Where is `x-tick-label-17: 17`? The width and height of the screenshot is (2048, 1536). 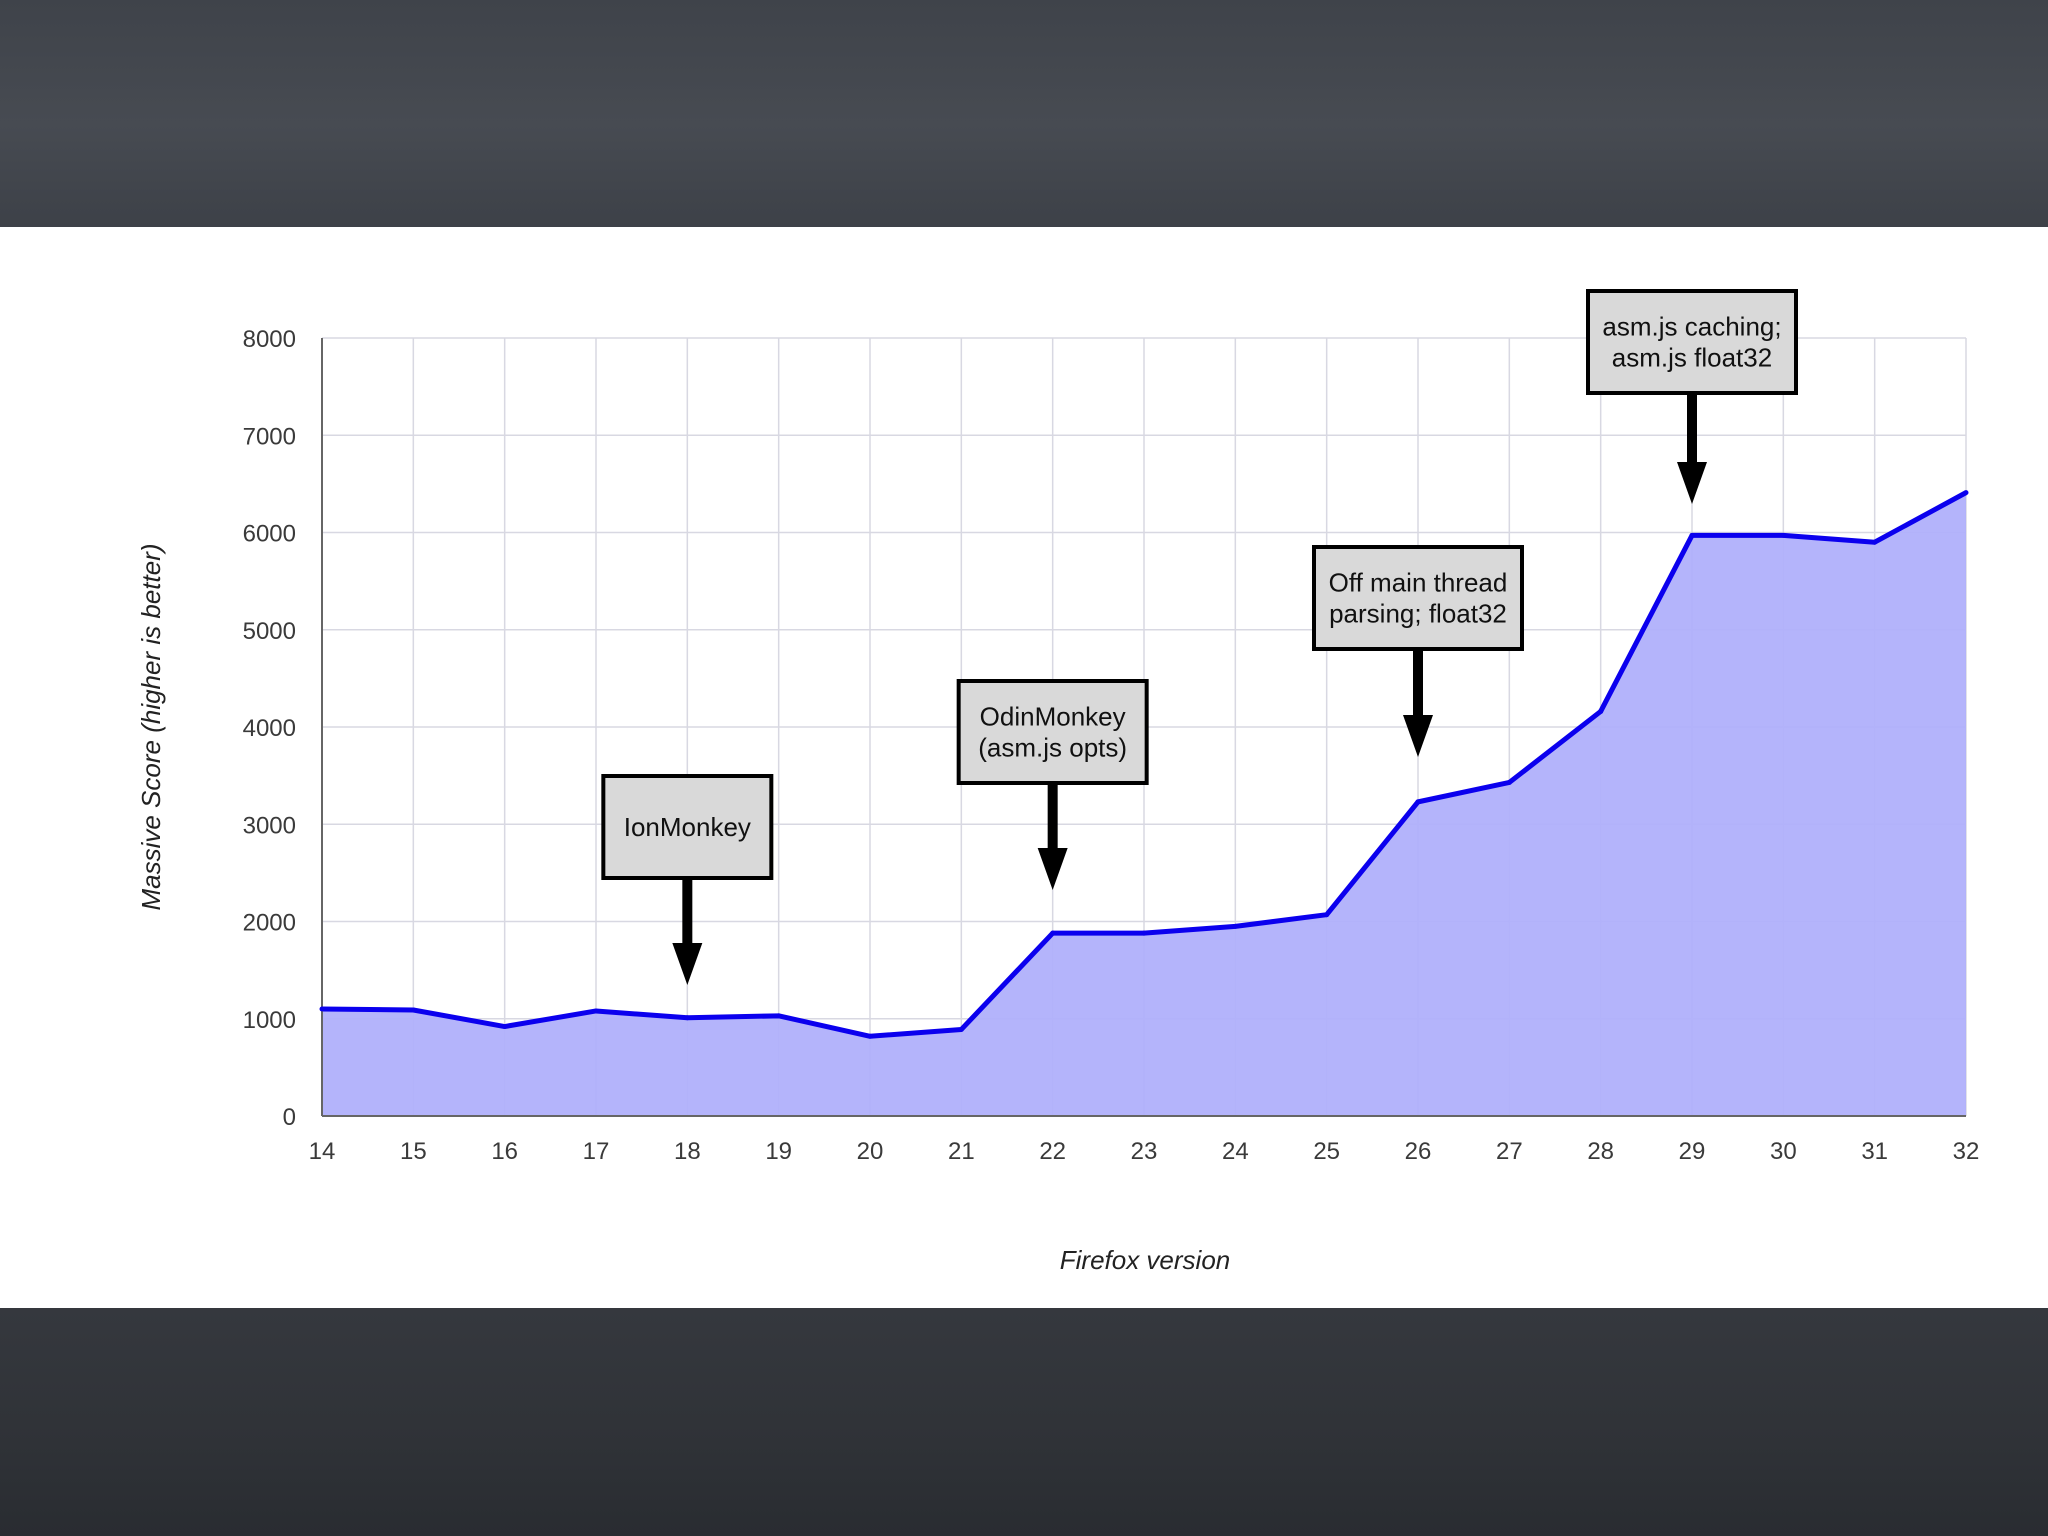
x-tick-label-17: 17 is located at coordinates (596, 1151).